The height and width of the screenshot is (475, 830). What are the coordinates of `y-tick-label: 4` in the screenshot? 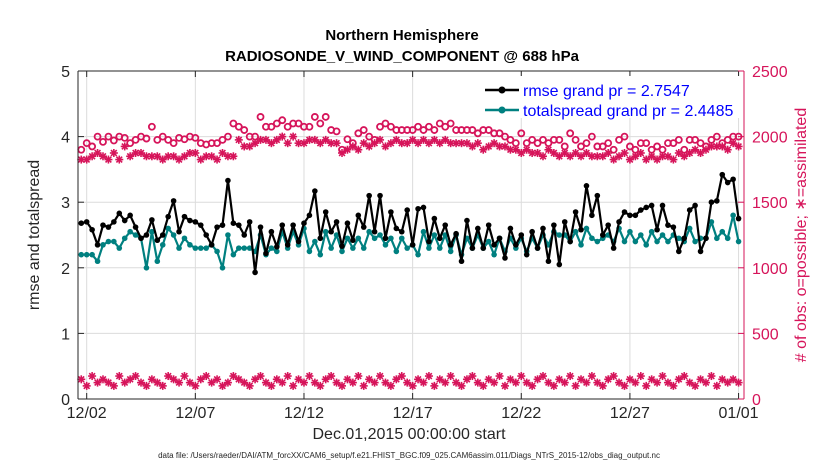 It's located at (65, 138).